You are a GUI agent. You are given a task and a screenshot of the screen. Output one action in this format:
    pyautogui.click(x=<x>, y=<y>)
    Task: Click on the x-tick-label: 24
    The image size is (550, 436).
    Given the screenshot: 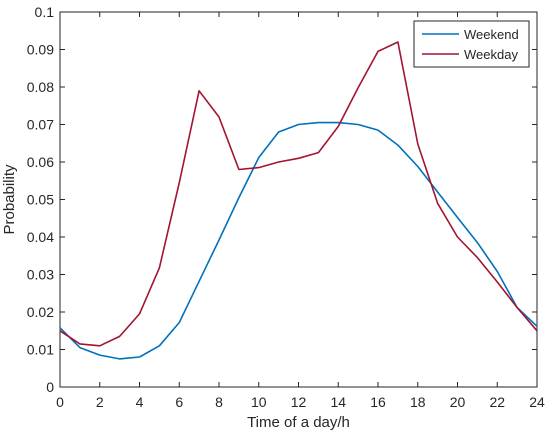 What is the action you would take?
    pyautogui.click(x=537, y=402)
    